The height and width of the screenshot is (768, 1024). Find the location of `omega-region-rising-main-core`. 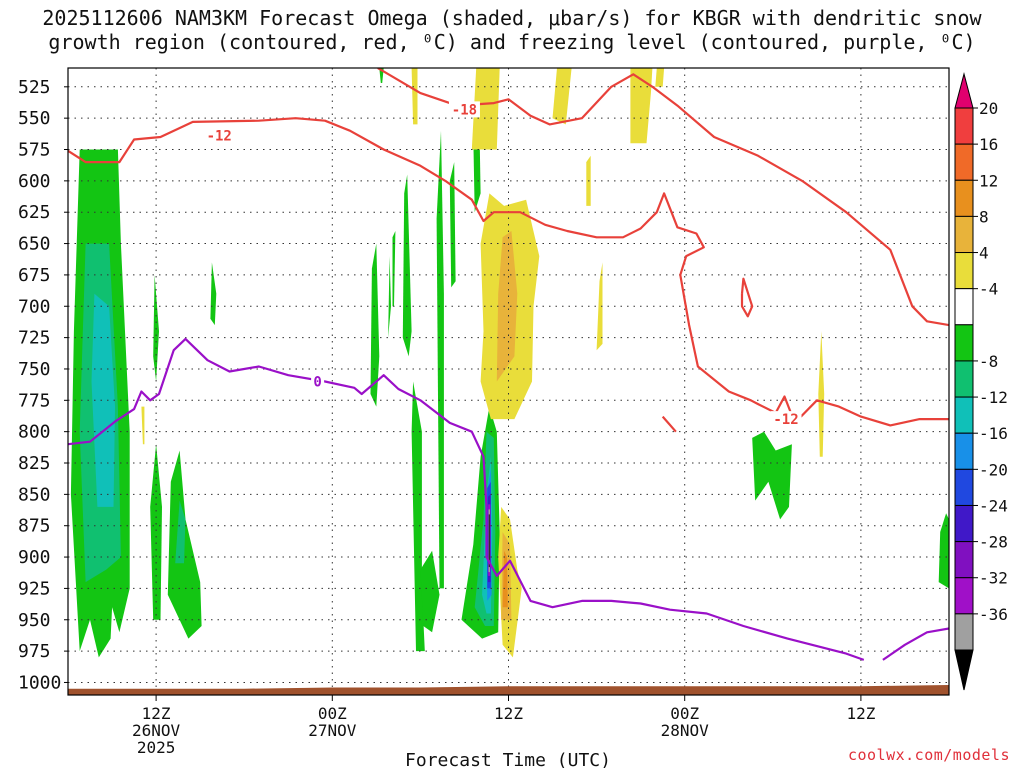

omega-region-rising-main-core is located at coordinates (507, 306).